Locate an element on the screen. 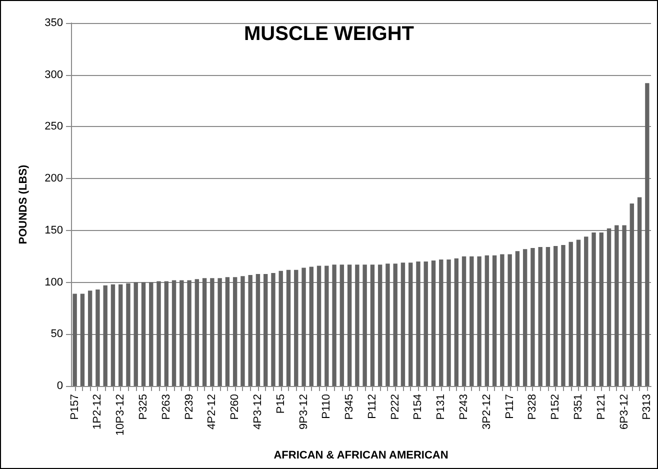 The height and width of the screenshot is (469, 658). x-tick-label: P131 is located at coordinates (441, 407).